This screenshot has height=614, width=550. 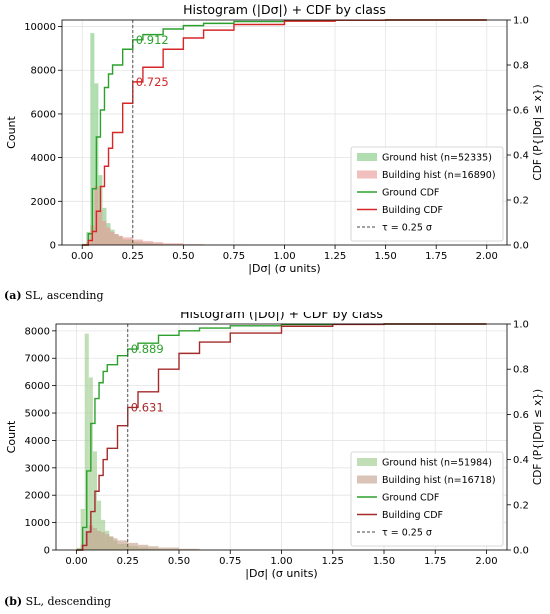 What do you see at coordinates (37, 468) in the screenshot?
I see `chart1-ytick-label-3: 3000` at bounding box center [37, 468].